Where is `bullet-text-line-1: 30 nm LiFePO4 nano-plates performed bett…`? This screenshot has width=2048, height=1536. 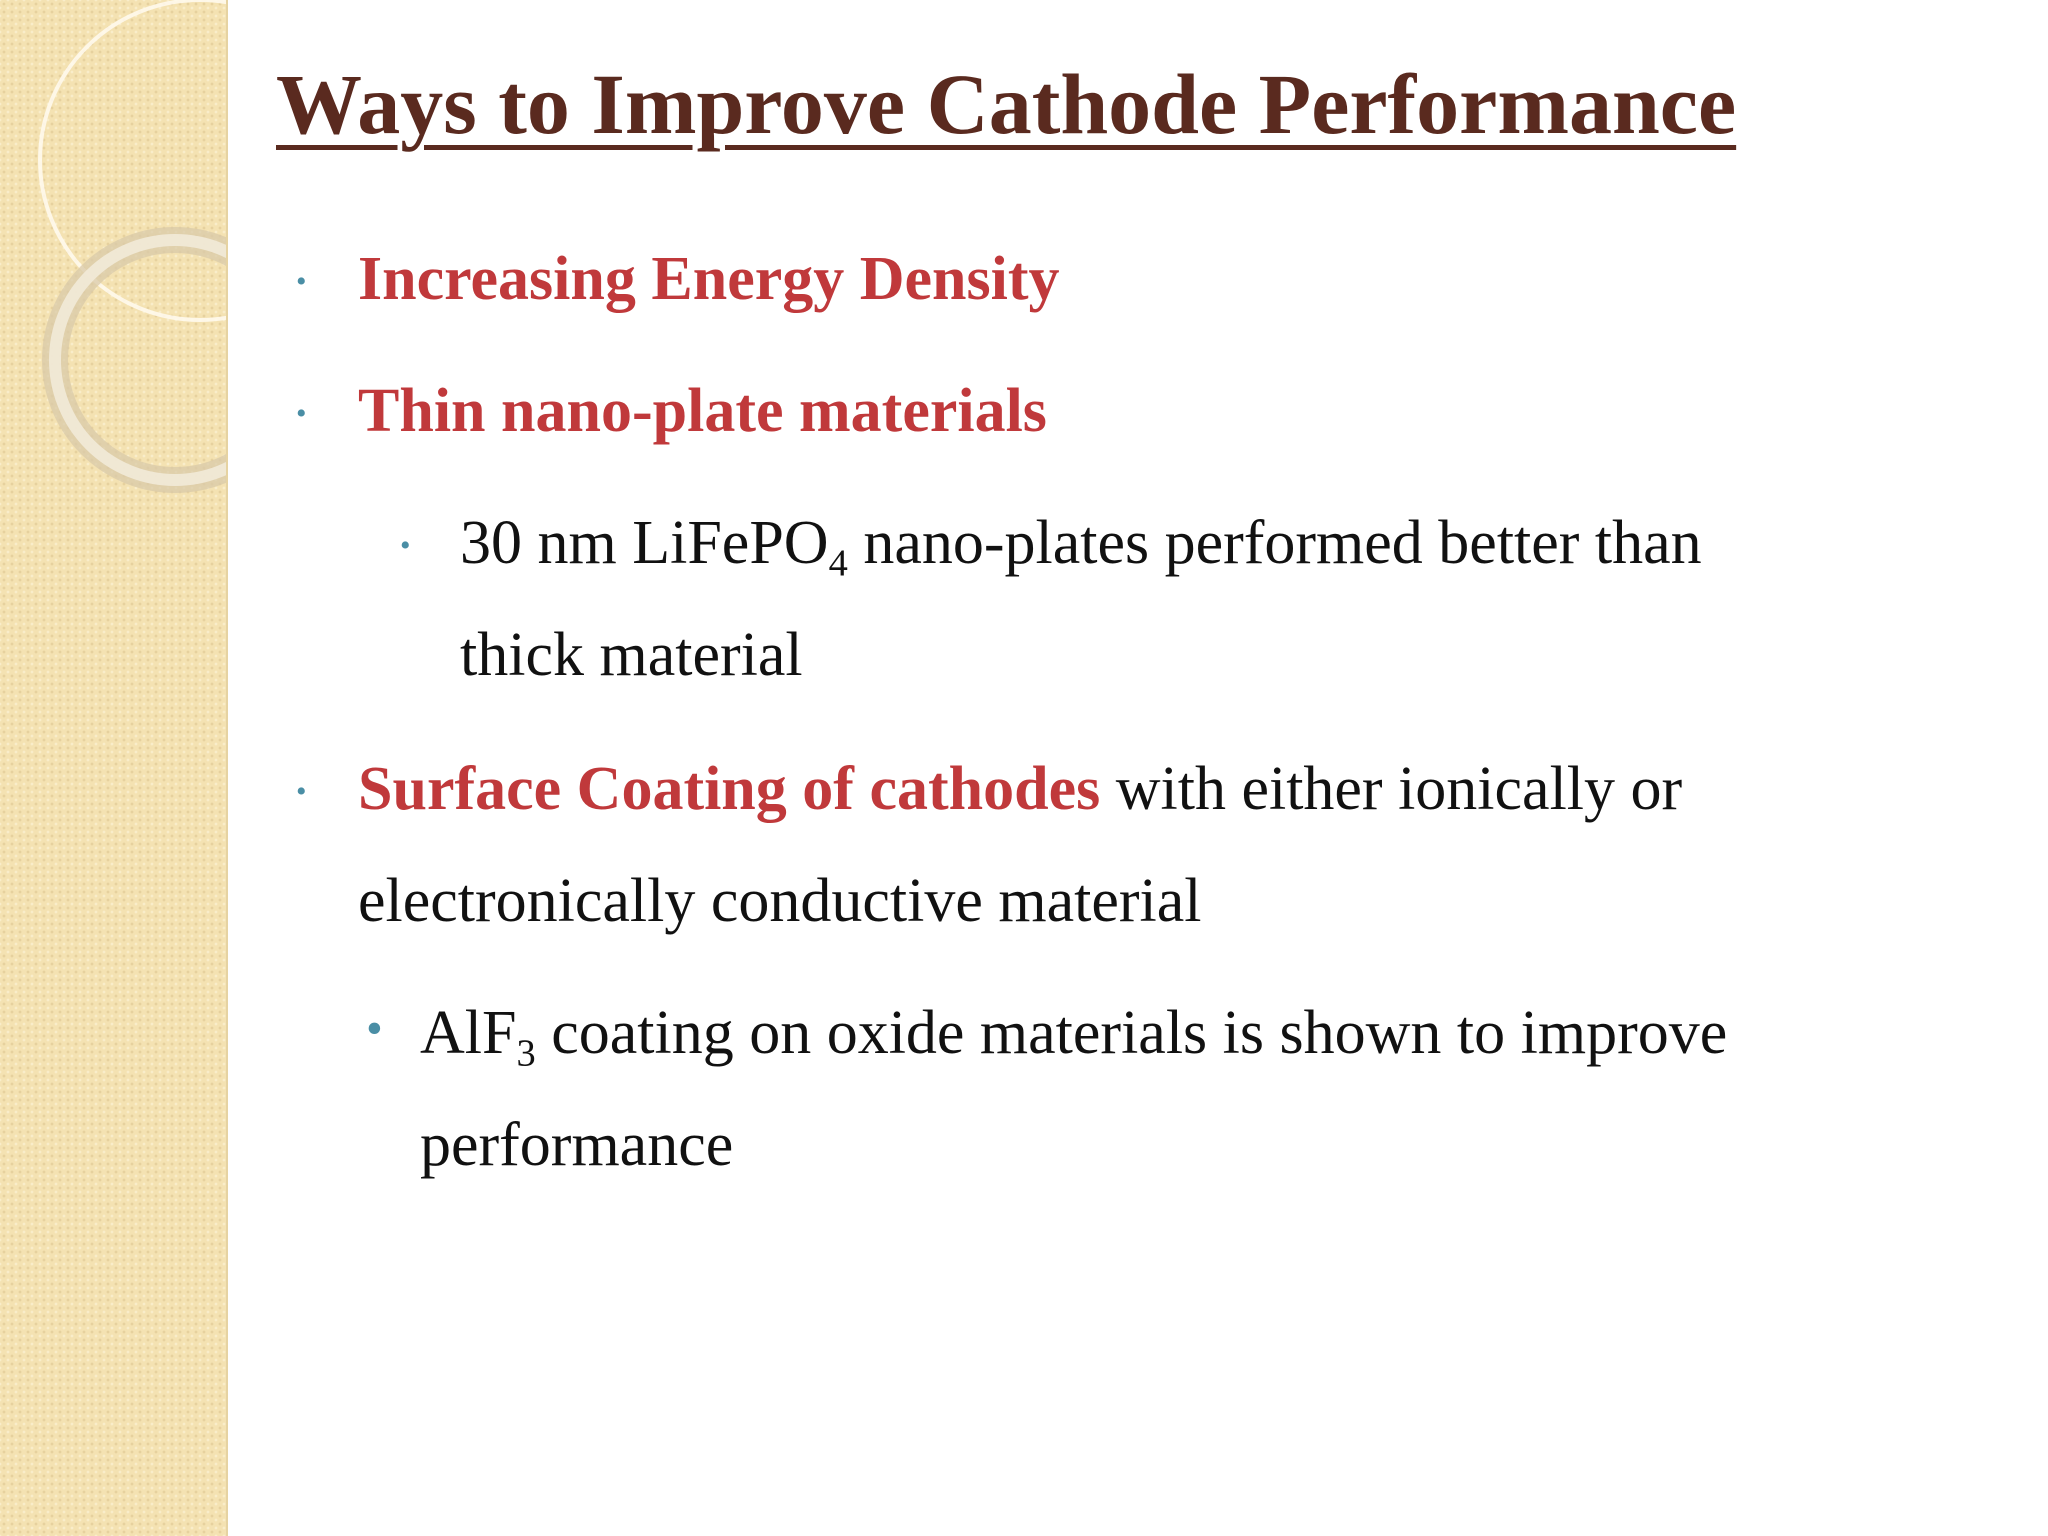 bullet-text-line-1: 30 nm LiFePO4 nano-plates performed bett… is located at coordinates (1081, 545).